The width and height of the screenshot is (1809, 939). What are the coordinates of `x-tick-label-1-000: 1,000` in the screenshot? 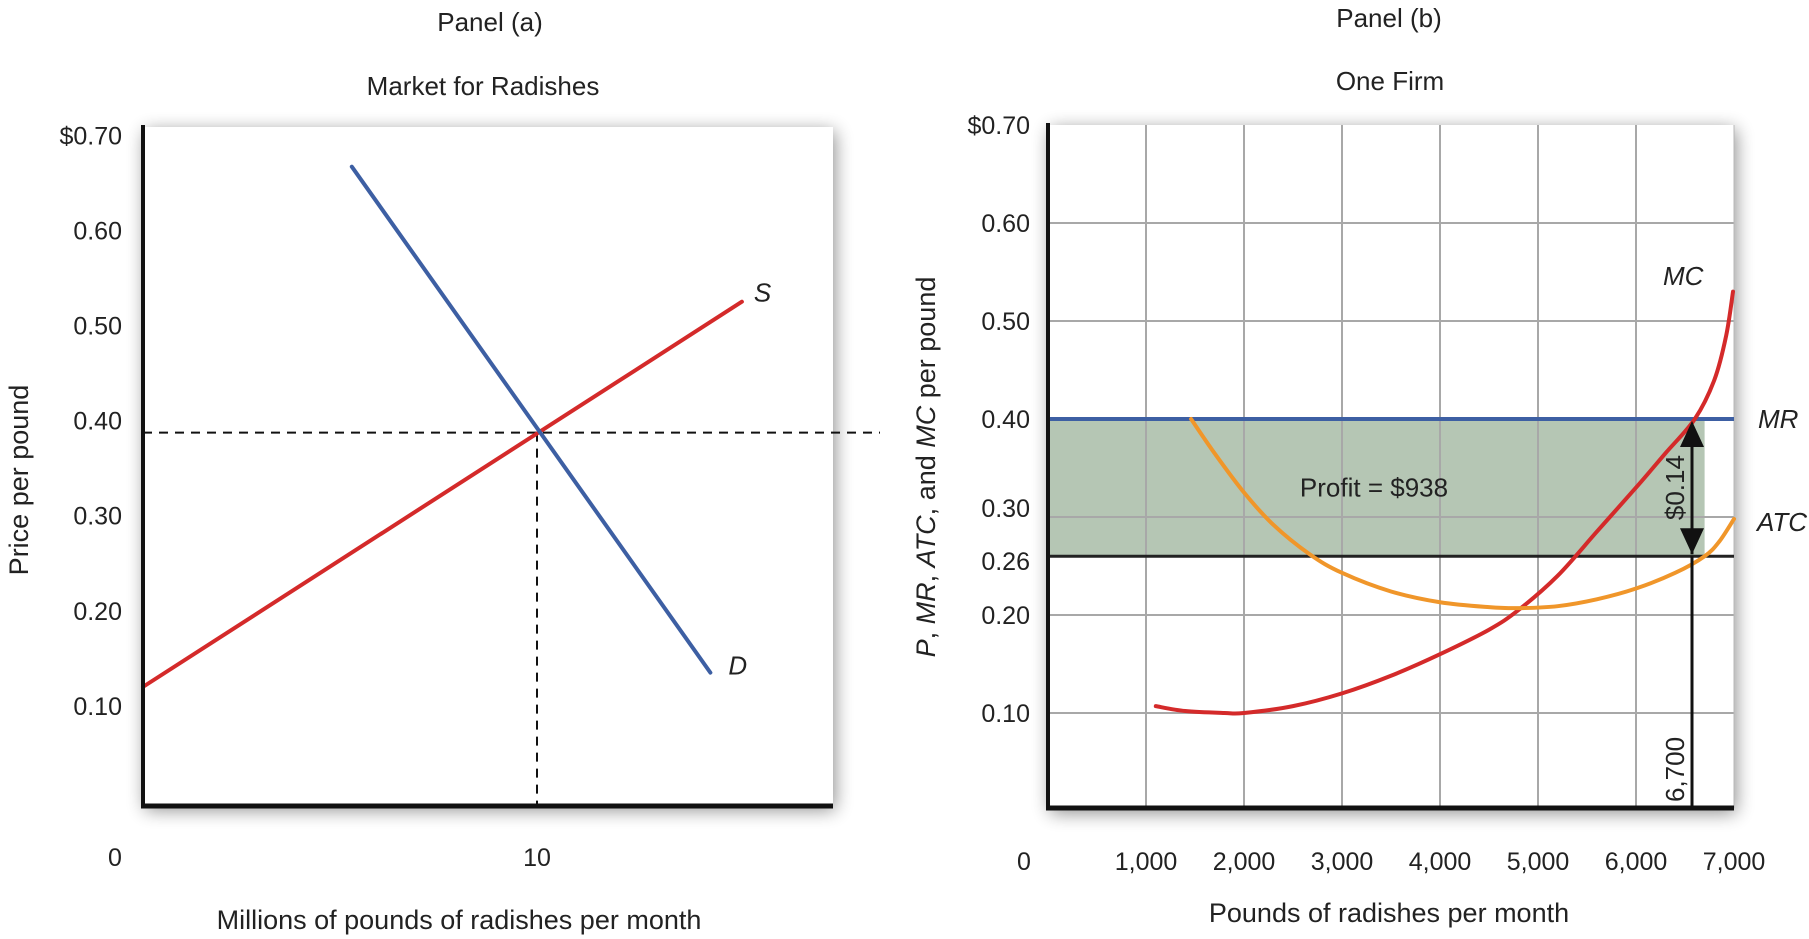 It's located at (1146, 862).